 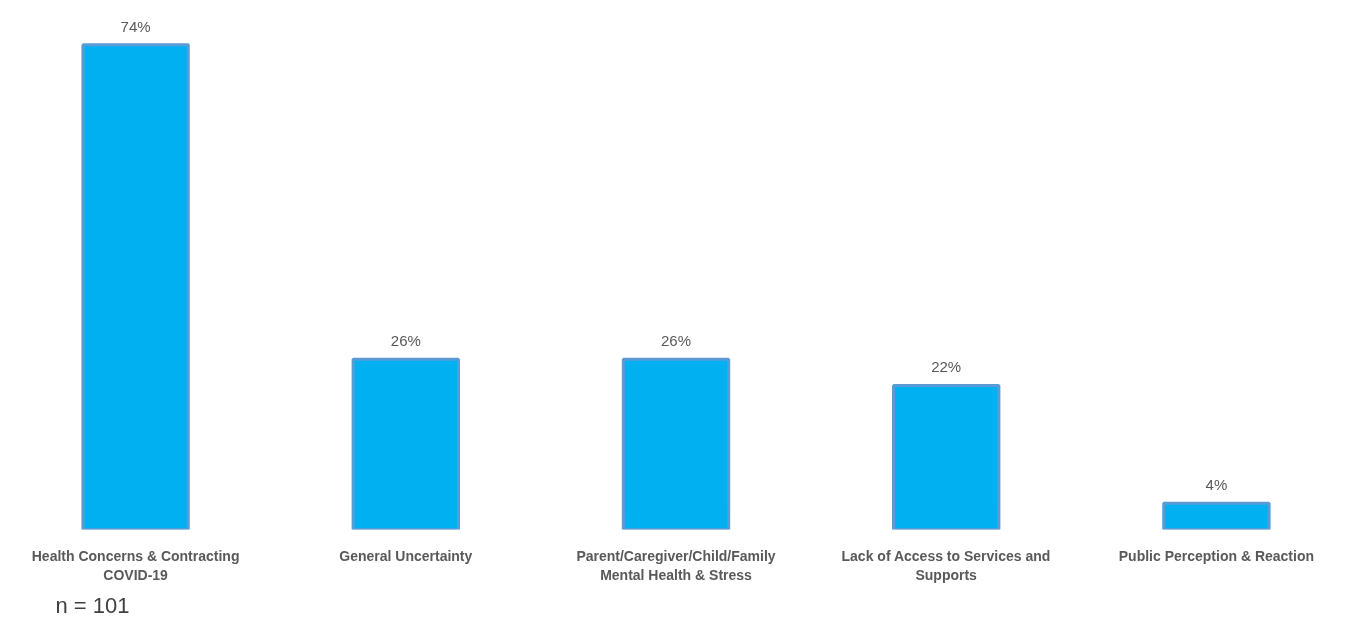 I want to click on x-tick-label: General Uncertainty, so click(x=406, y=555).